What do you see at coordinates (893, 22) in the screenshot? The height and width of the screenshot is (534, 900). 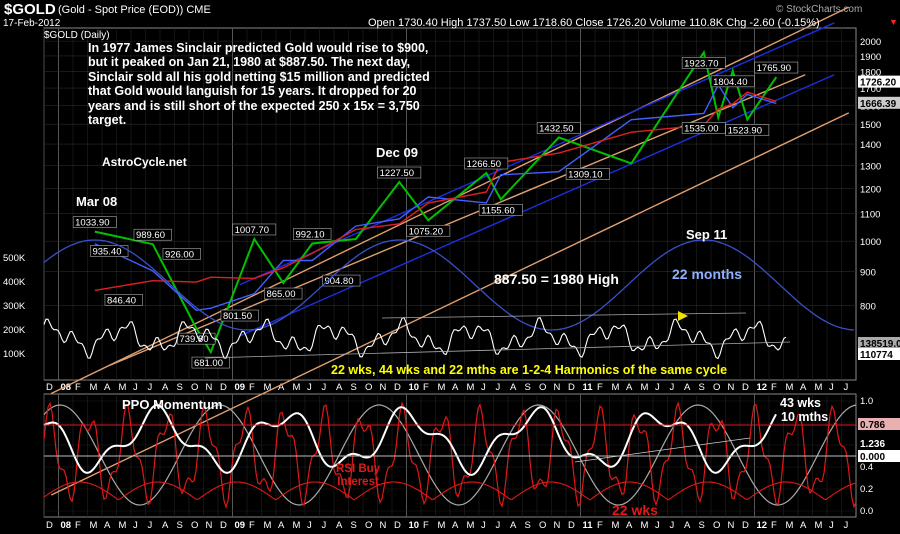 I see `down-arrow-icon: ▼` at bounding box center [893, 22].